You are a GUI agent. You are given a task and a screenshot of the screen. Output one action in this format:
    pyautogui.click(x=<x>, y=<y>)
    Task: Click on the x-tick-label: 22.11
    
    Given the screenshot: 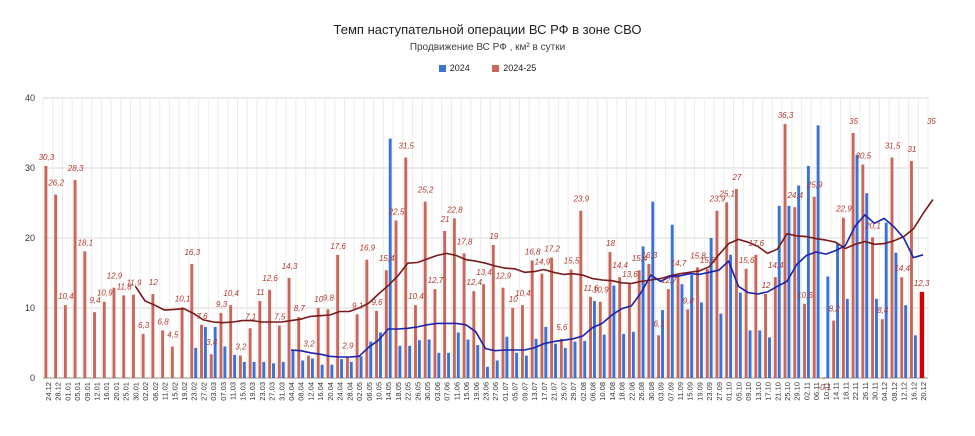 What is the action you would take?
    pyautogui.click(x=855, y=391)
    